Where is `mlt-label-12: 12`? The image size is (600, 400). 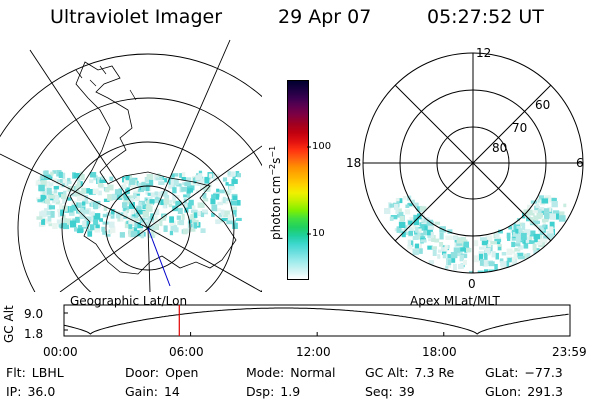
mlt-label-12: 12 is located at coordinates (484, 53).